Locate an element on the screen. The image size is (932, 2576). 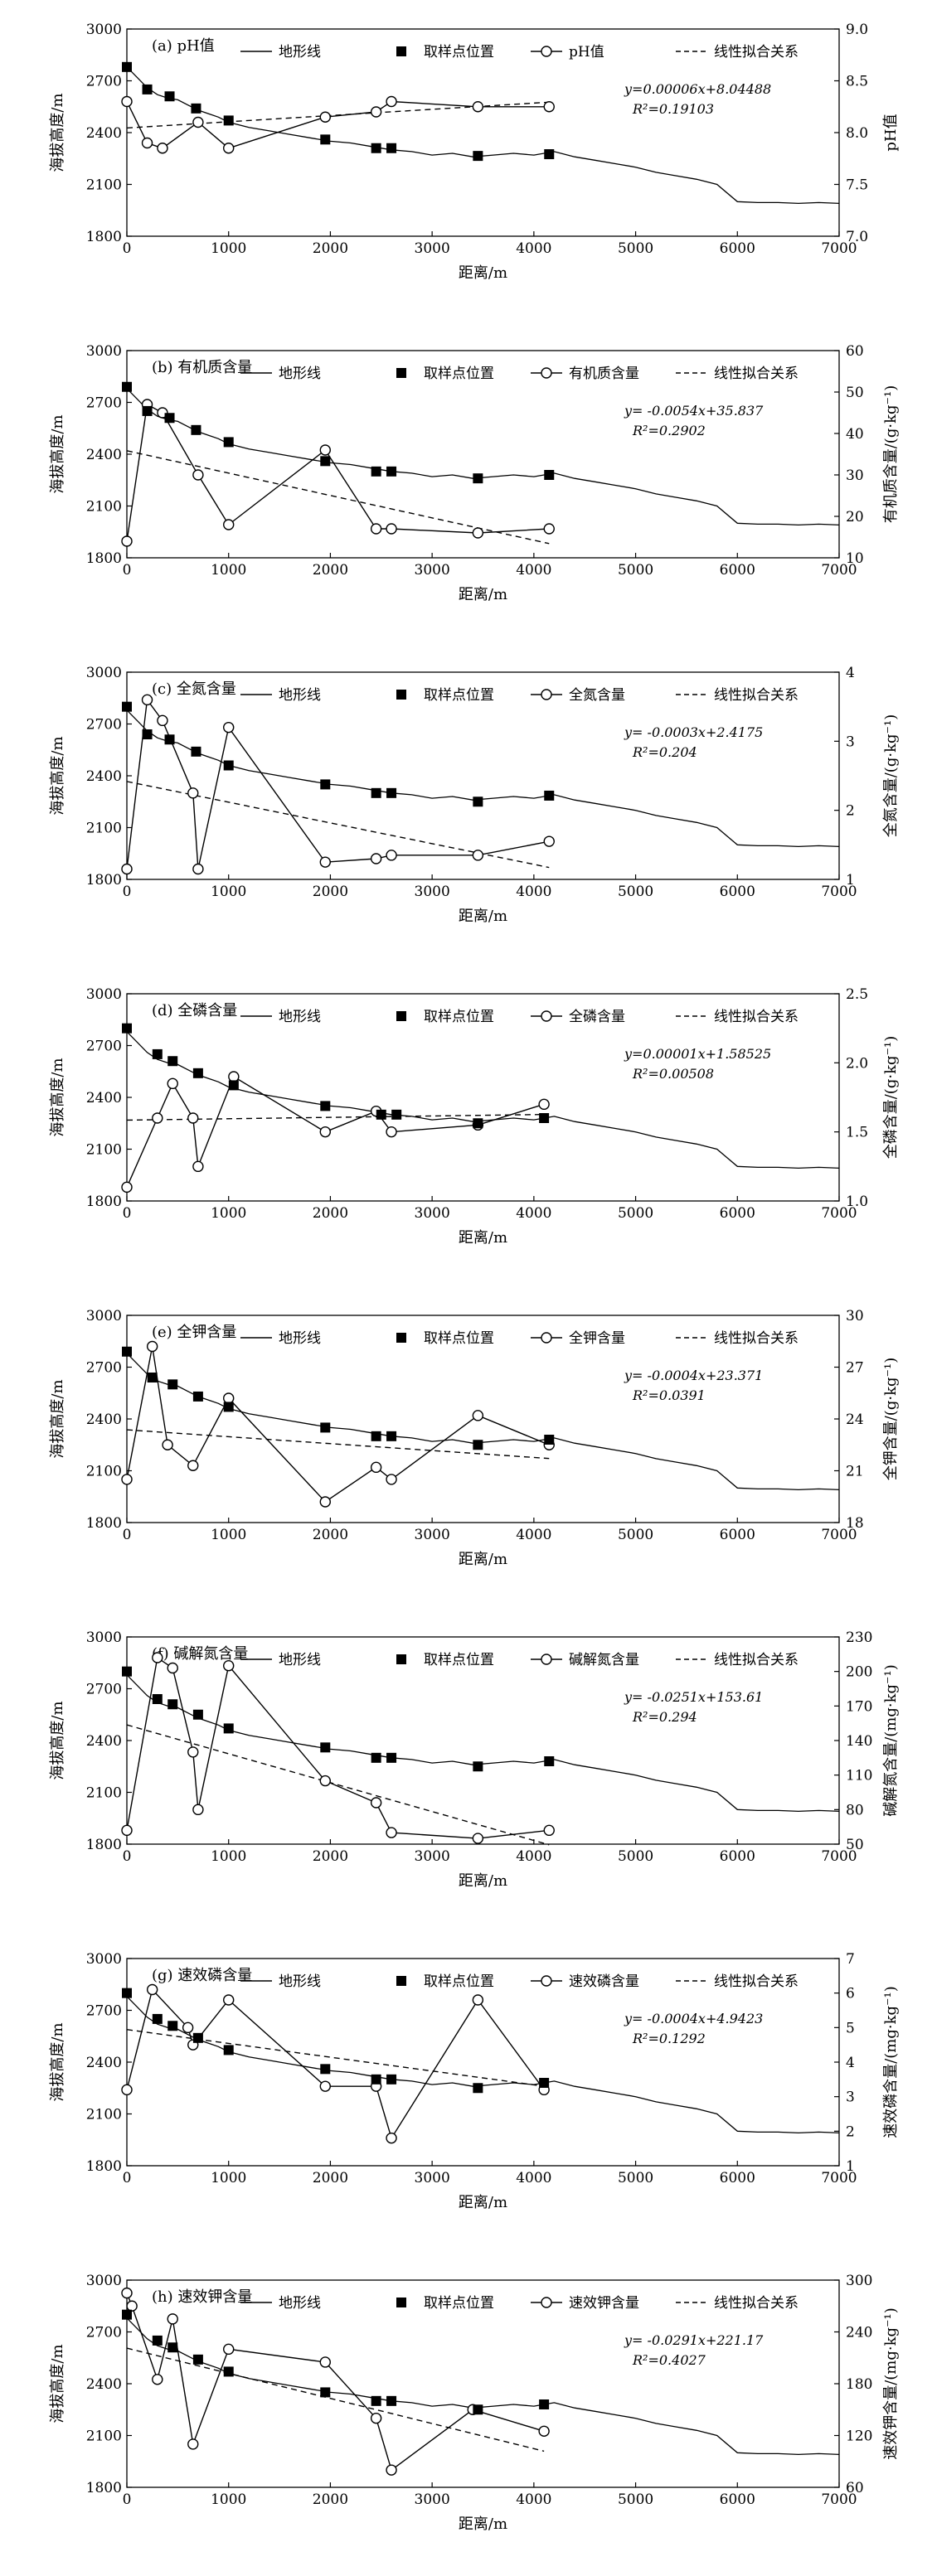
y-right-tick-label: 3 is located at coordinates (850, 2097).